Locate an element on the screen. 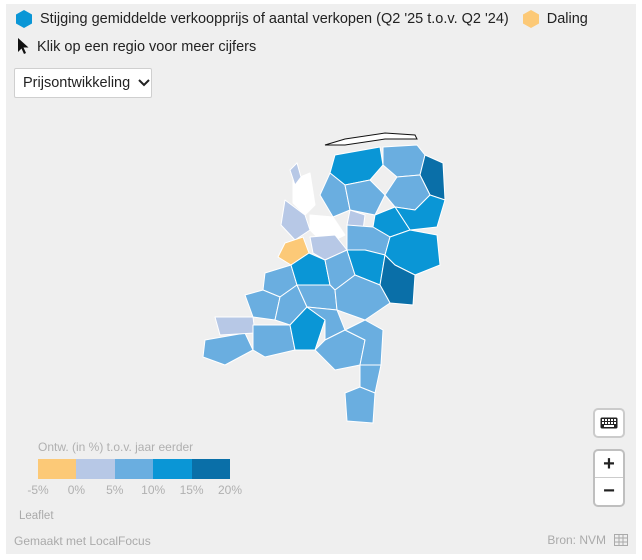 This screenshot has width=642, height=560. scale-tick: 15% is located at coordinates (191, 490).